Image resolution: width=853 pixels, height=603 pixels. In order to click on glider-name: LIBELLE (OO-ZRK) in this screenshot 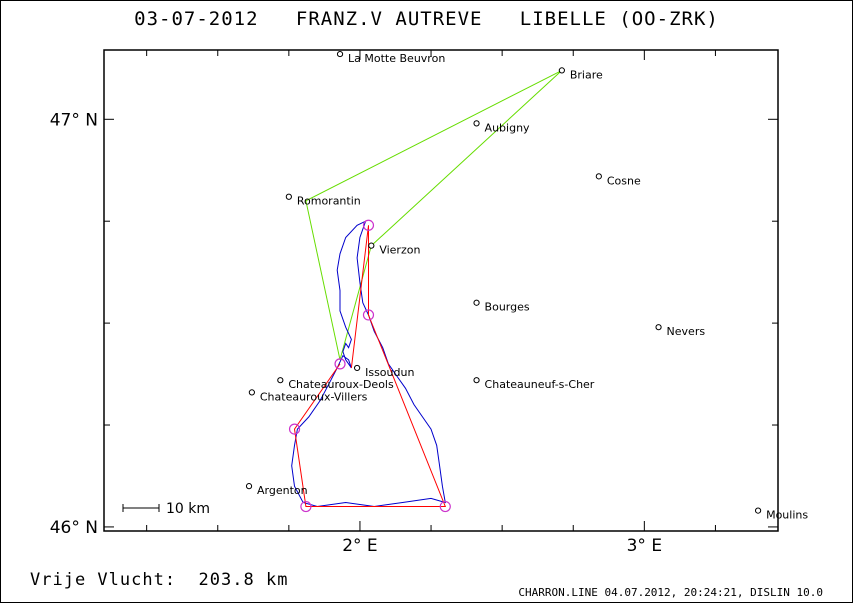, I will do `click(619, 19)`.